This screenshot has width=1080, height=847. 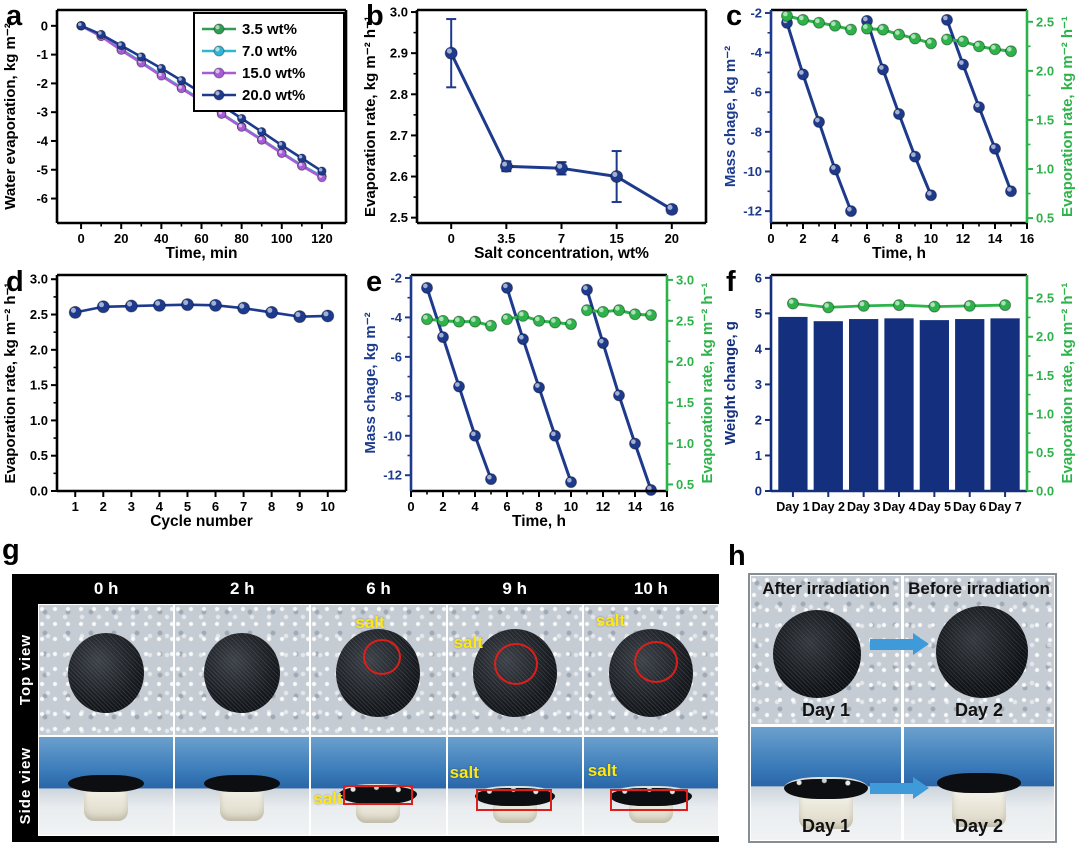 I want to click on g-photo-top-6h: salt, so click(x=378, y=670).